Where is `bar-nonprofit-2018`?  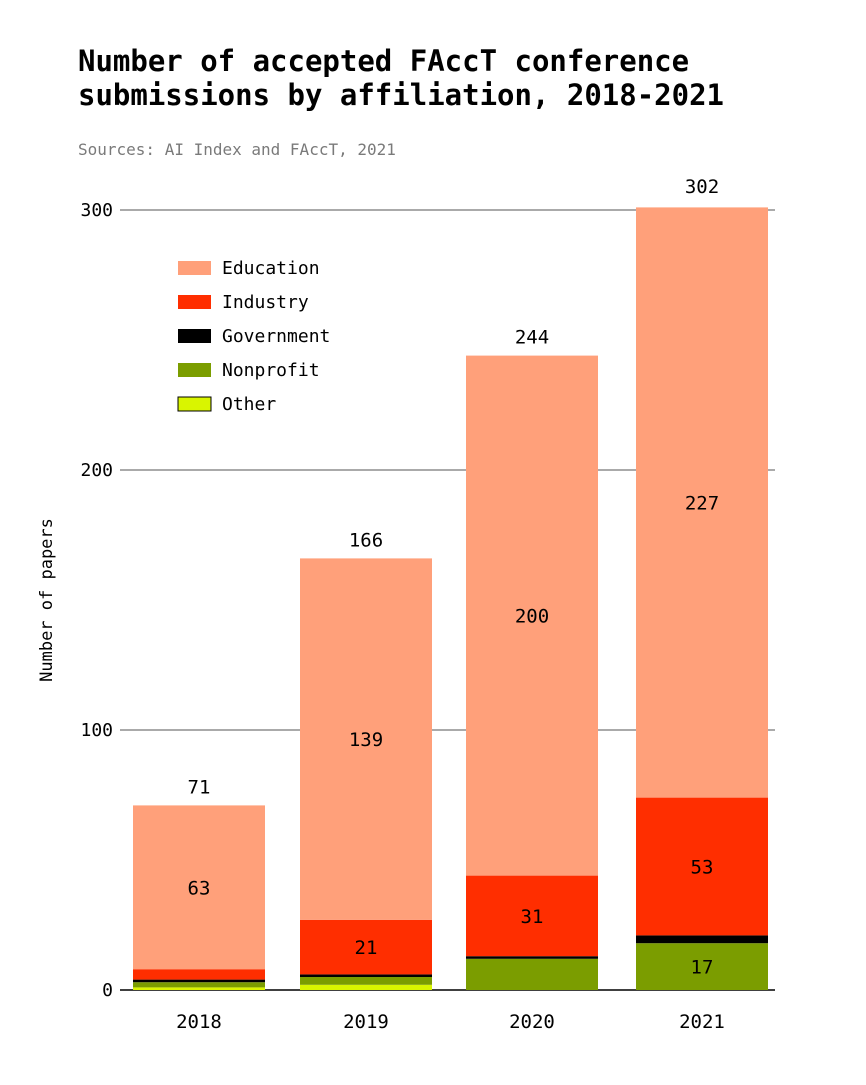
bar-nonprofit-2018 is located at coordinates (199, 985).